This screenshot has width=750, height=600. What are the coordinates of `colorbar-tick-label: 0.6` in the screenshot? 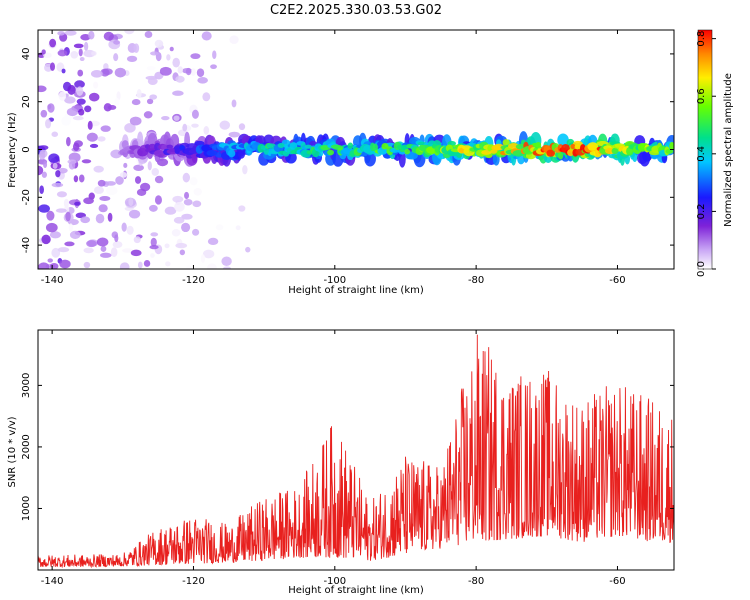 It's located at (701, 96).